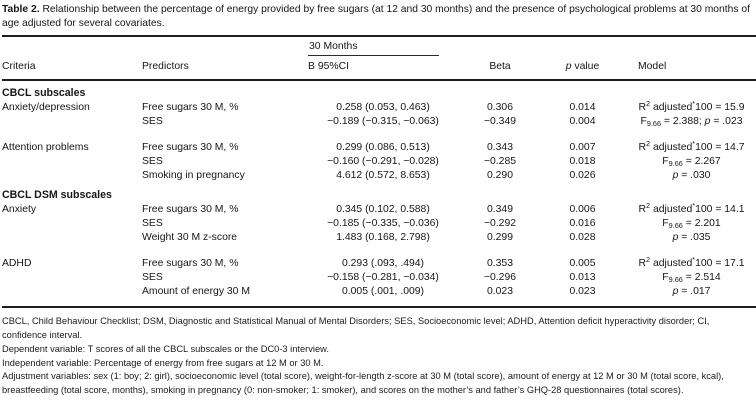 The width and height of the screenshot is (756, 404). What do you see at coordinates (379, 36) in the screenshot?
I see `table-top-rule` at bounding box center [379, 36].